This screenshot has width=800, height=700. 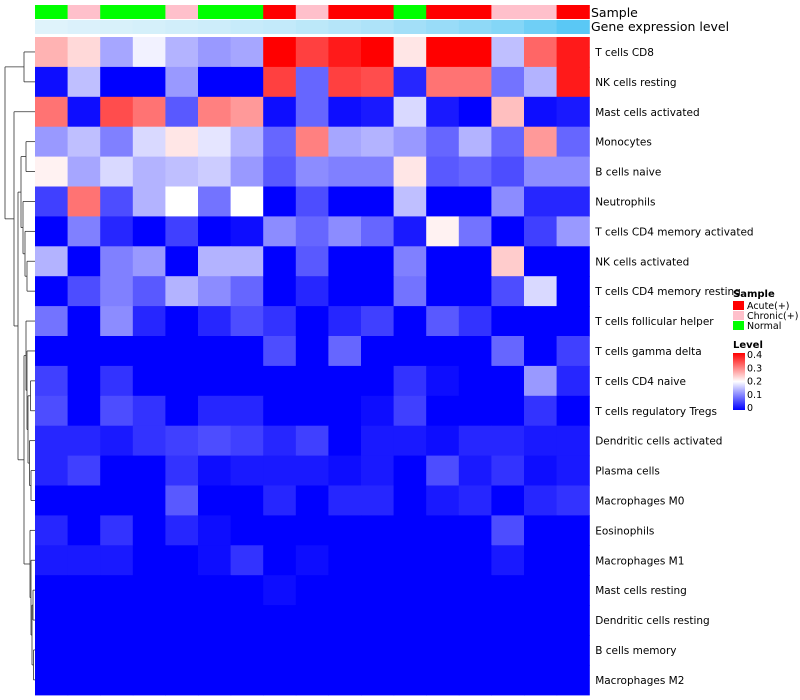 What do you see at coordinates (640, 382) in the screenshot?
I see `row-label: T cells CD4 naive` at bounding box center [640, 382].